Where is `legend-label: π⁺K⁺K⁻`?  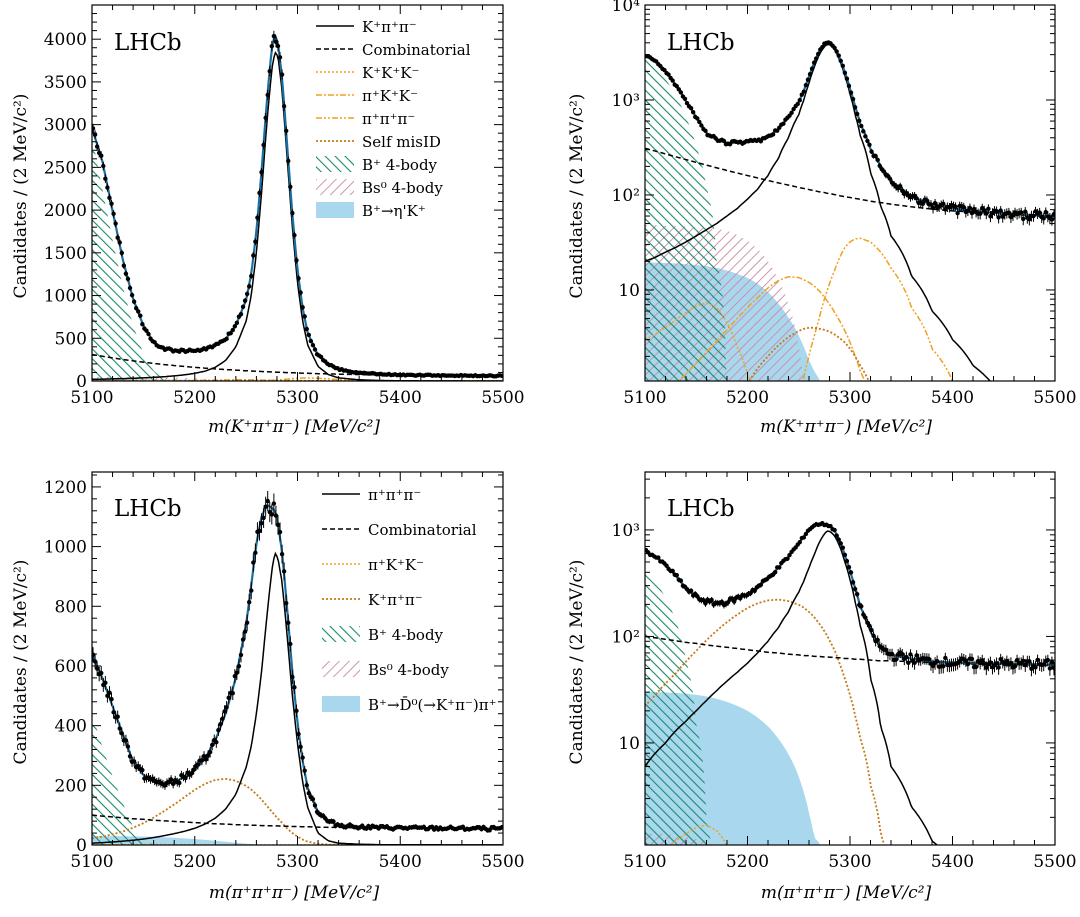 legend-label: π⁺K⁺K⁻ is located at coordinates (396, 565).